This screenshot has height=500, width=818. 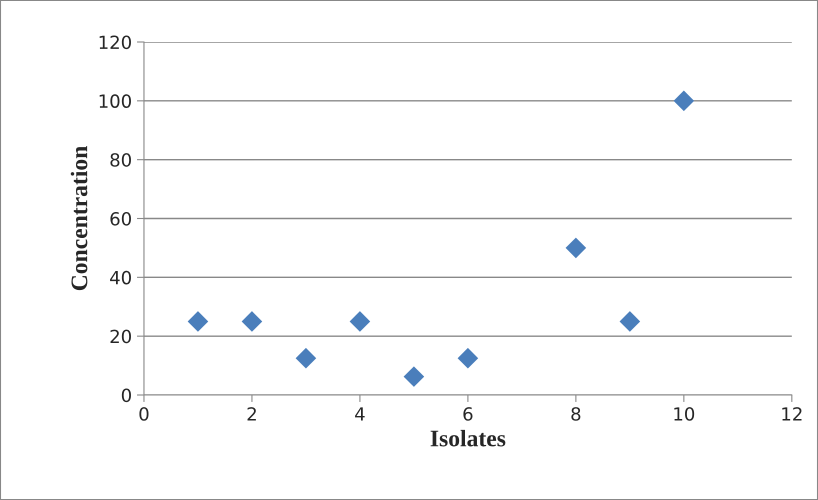 What do you see at coordinates (120, 160) in the screenshot?
I see `y-tick-label: 80` at bounding box center [120, 160].